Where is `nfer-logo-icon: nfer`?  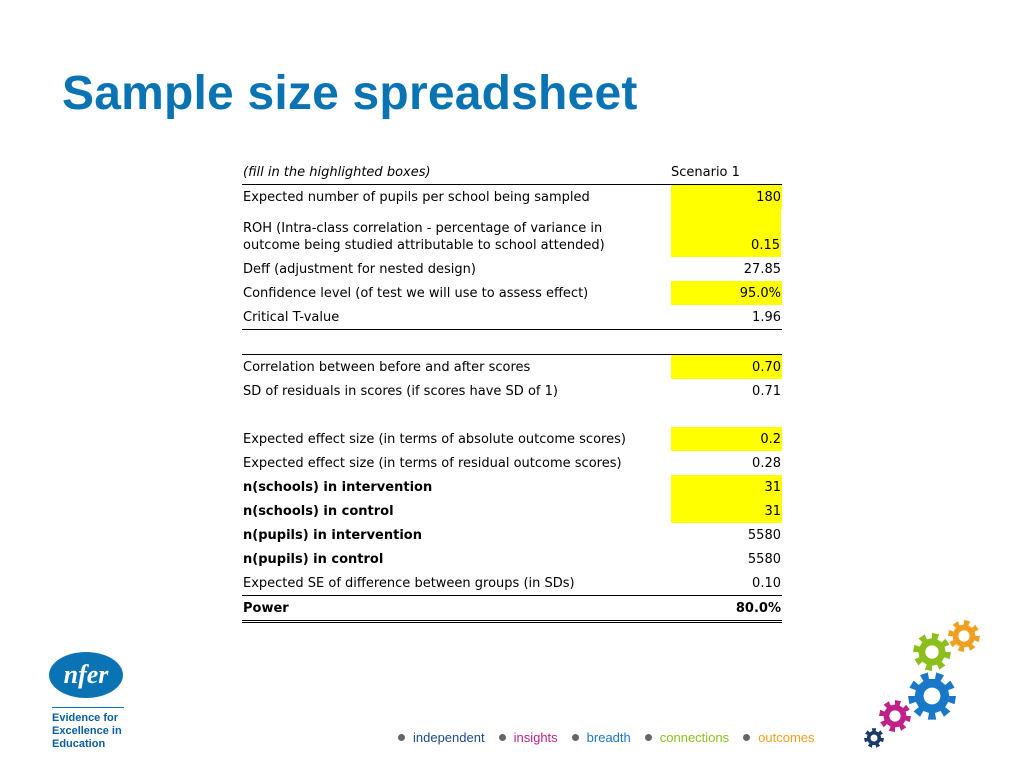 nfer-logo-icon: nfer is located at coordinates (86, 675).